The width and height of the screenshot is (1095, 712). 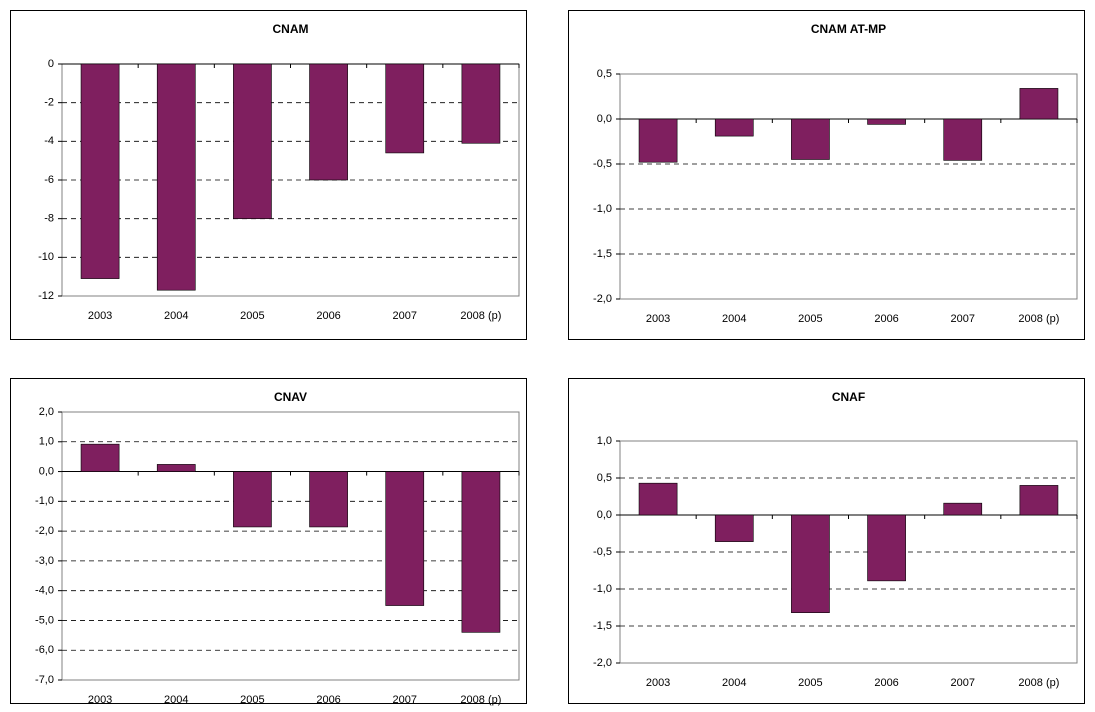 I want to click on y-tick-label: -8, so click(x=49, y=219).